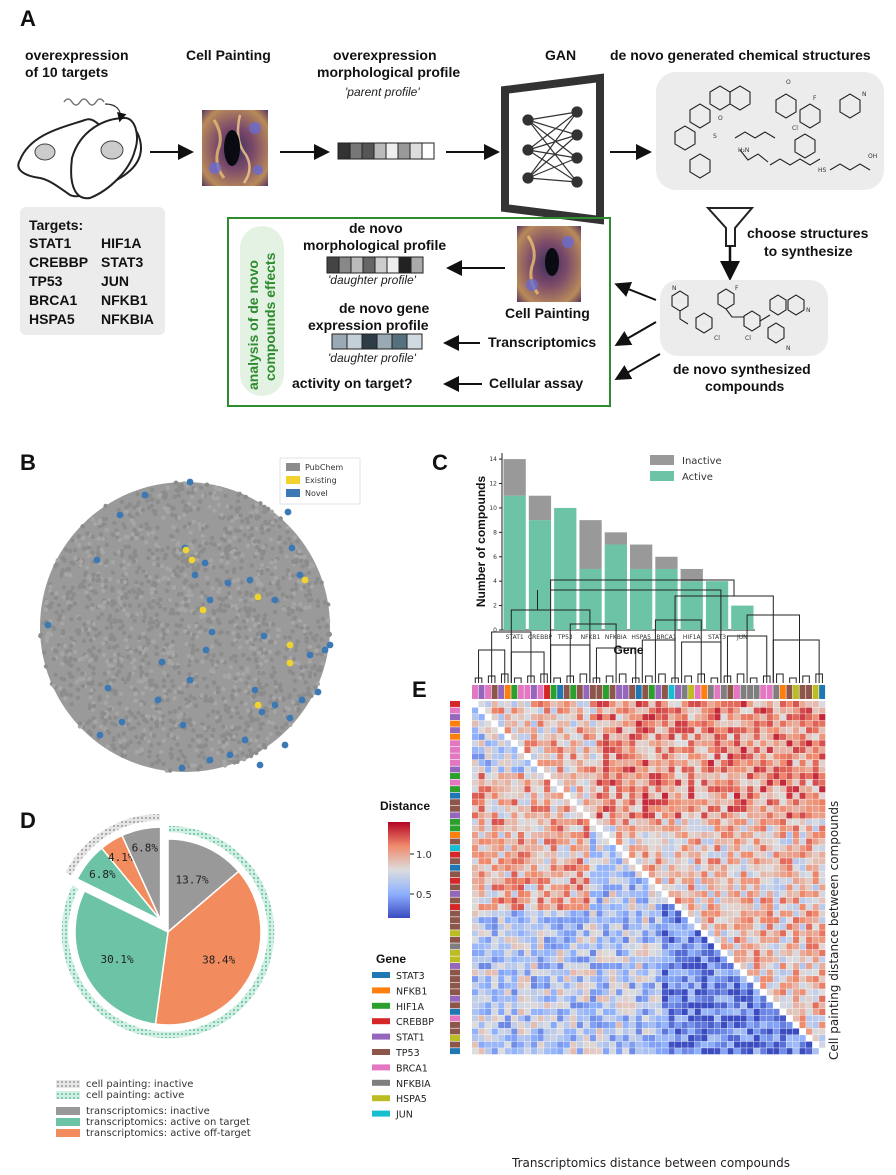  What do you see at coordinates (368, 151) in the screenshot?
I see `parentProfile-cell` at bounding box center [368, 151].